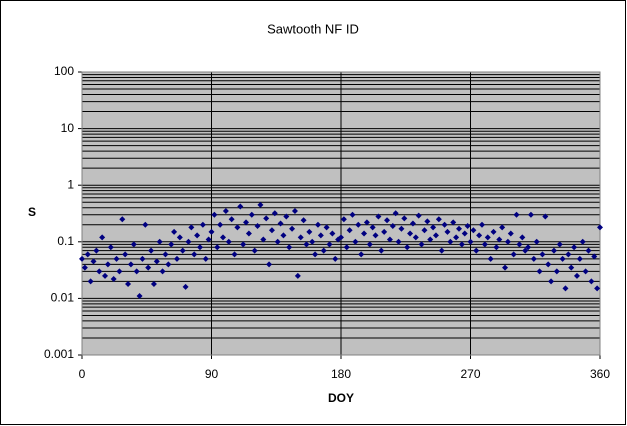 The image size is (627, 426). I want to click on x-tick-label: 180, so click(341, 374).